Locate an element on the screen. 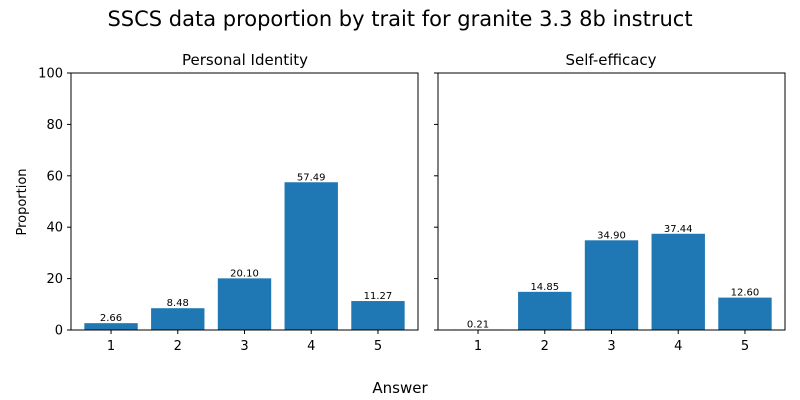  y-tick-label: 100 is located at coordinates (50, 74).